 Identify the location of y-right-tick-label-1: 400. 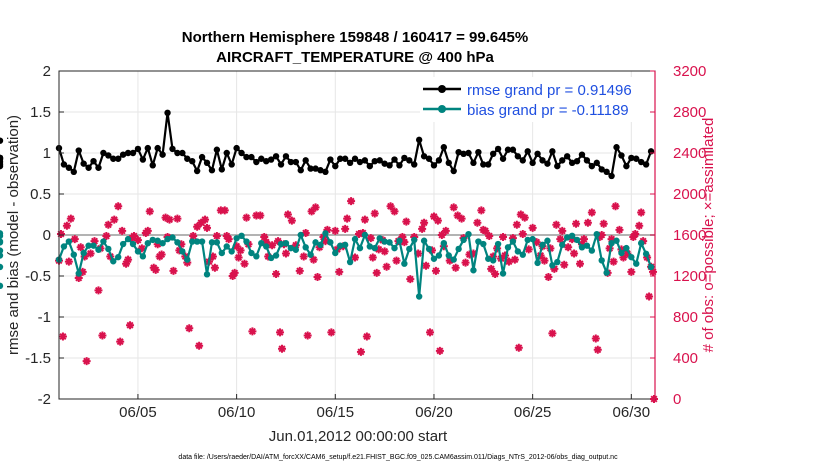
(685, 358).